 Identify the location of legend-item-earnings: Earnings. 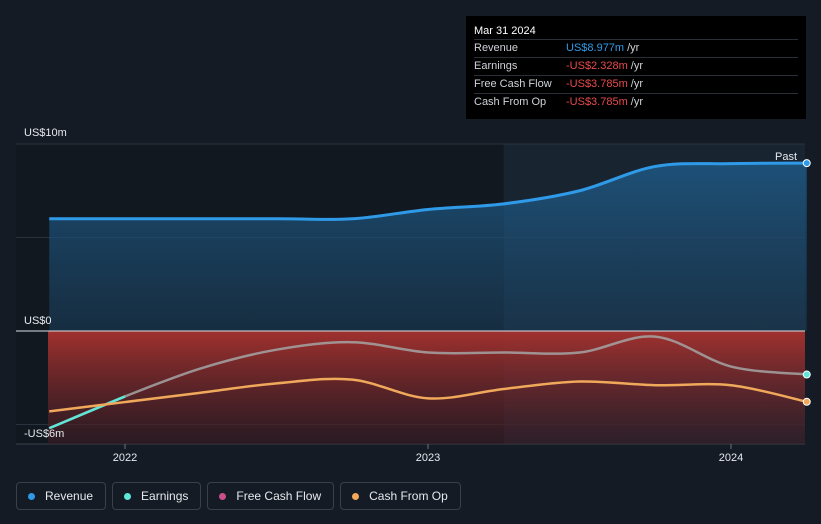
(157, 496).